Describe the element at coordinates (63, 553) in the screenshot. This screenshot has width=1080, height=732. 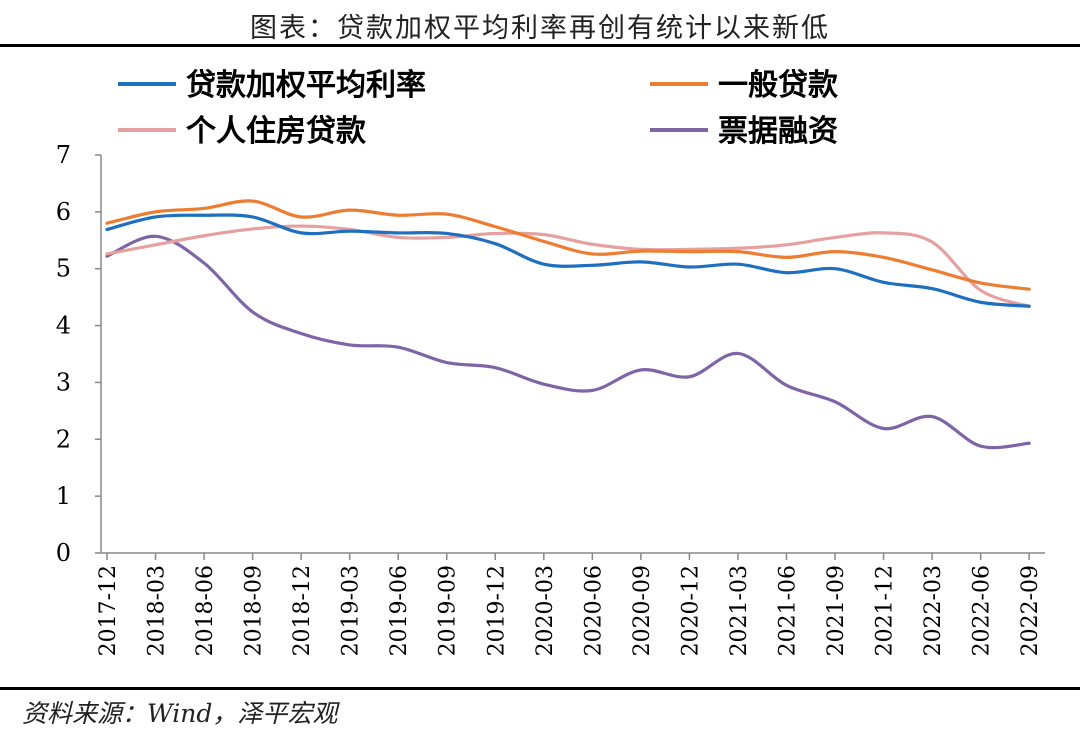
I see `y-tick-label: 0` at that location.